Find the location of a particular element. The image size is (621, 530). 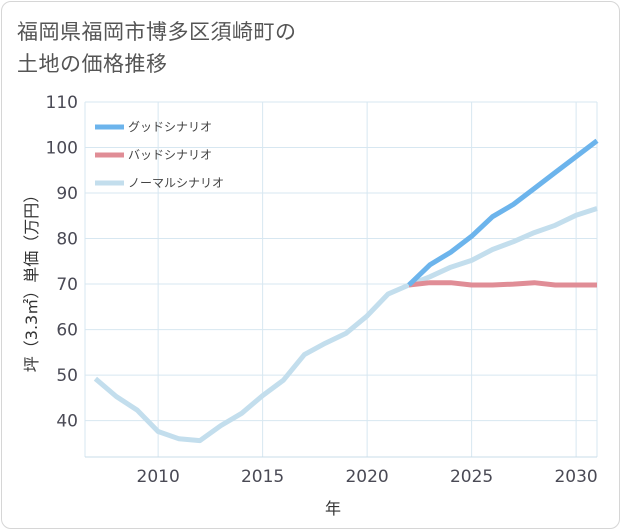

y-tick-labels: 40 50 60 70 80 90 100 110 is located at coordinates (62, 262).